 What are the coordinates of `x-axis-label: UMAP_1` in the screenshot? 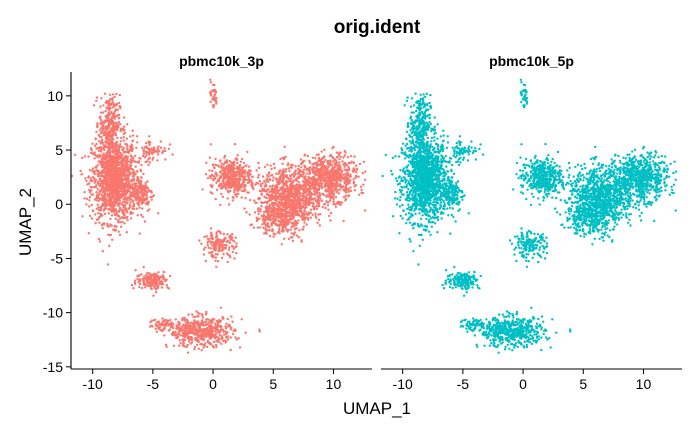 It's located at (377, 408).